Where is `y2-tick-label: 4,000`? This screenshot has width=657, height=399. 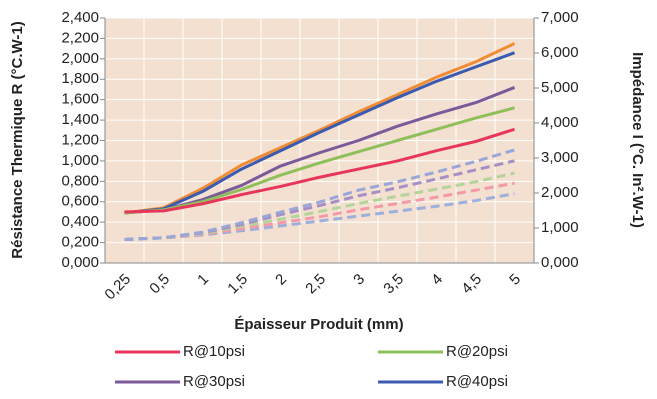 y2-tick-label: 4,000 is located at coordinates (560, 122).